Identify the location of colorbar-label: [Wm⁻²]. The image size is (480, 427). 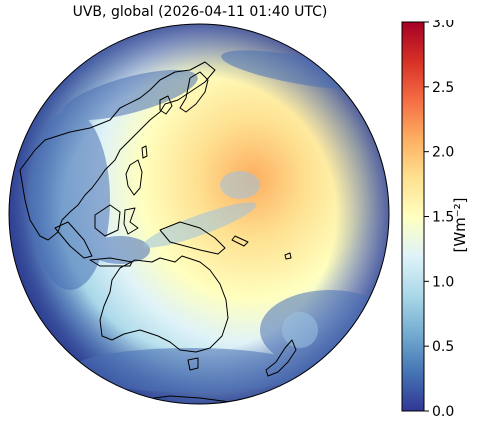
(460, 225).